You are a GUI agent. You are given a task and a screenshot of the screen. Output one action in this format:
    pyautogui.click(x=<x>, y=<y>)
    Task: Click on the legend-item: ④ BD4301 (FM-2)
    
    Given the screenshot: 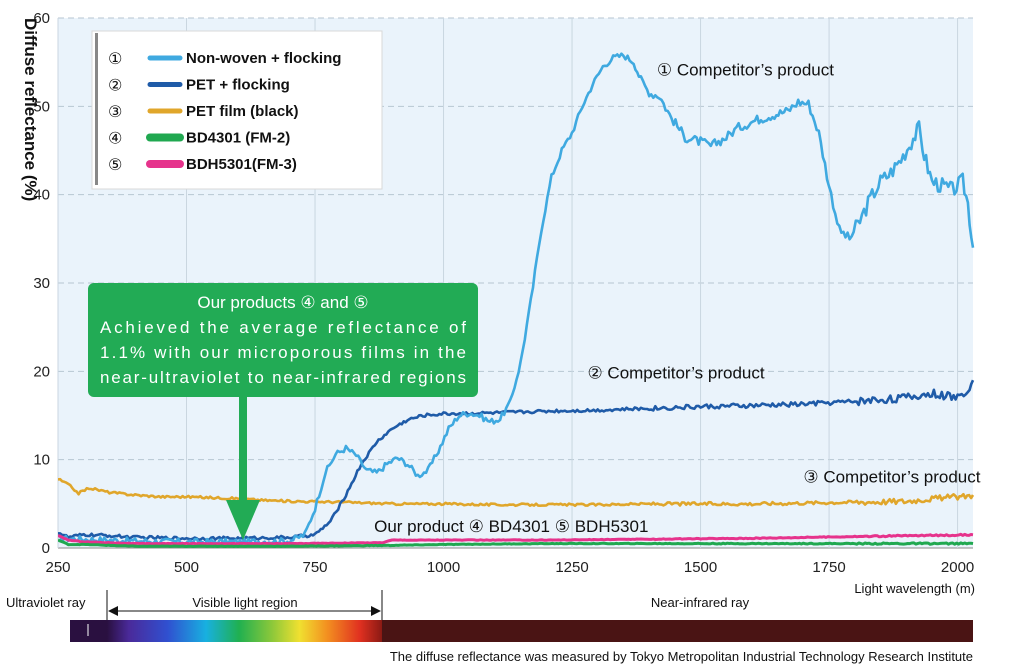 What is the action you would take?
    pyautogui.click(x=199, y=138)
    